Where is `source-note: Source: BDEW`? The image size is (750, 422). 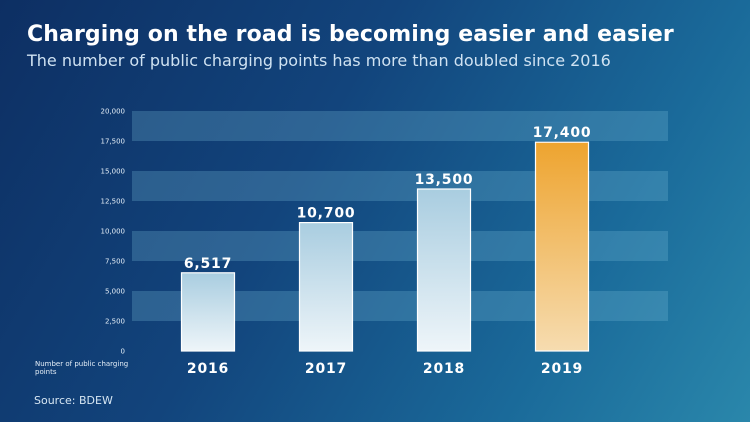 source-note: Source: BDEW is located at coordinates (73, 400).